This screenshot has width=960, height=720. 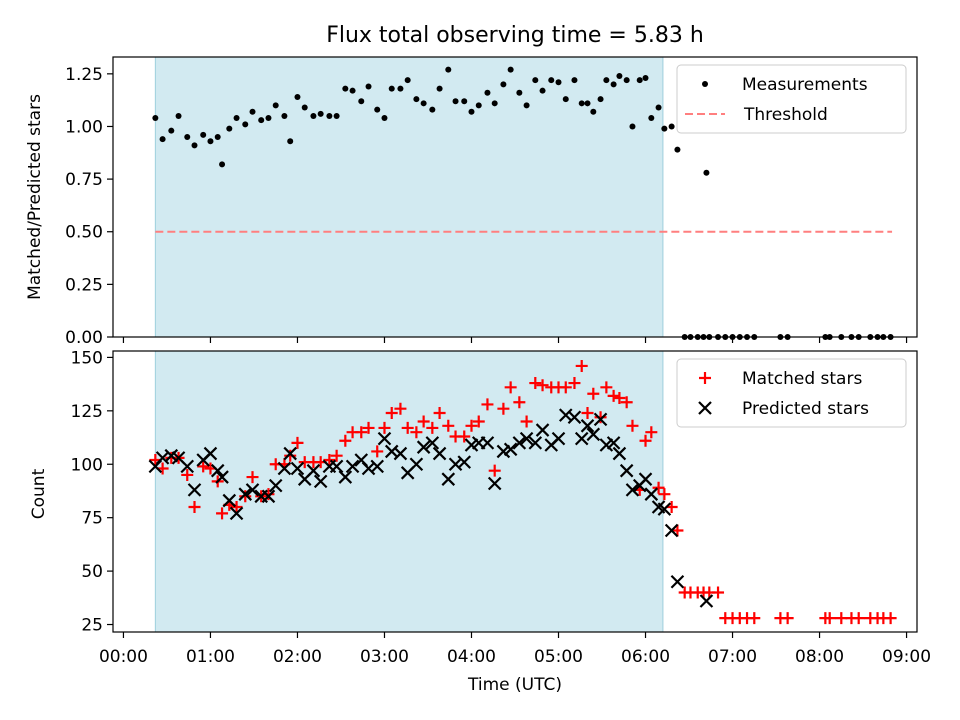 I want to click on y-tick-label: 1.00, so click(x=84, y=127).